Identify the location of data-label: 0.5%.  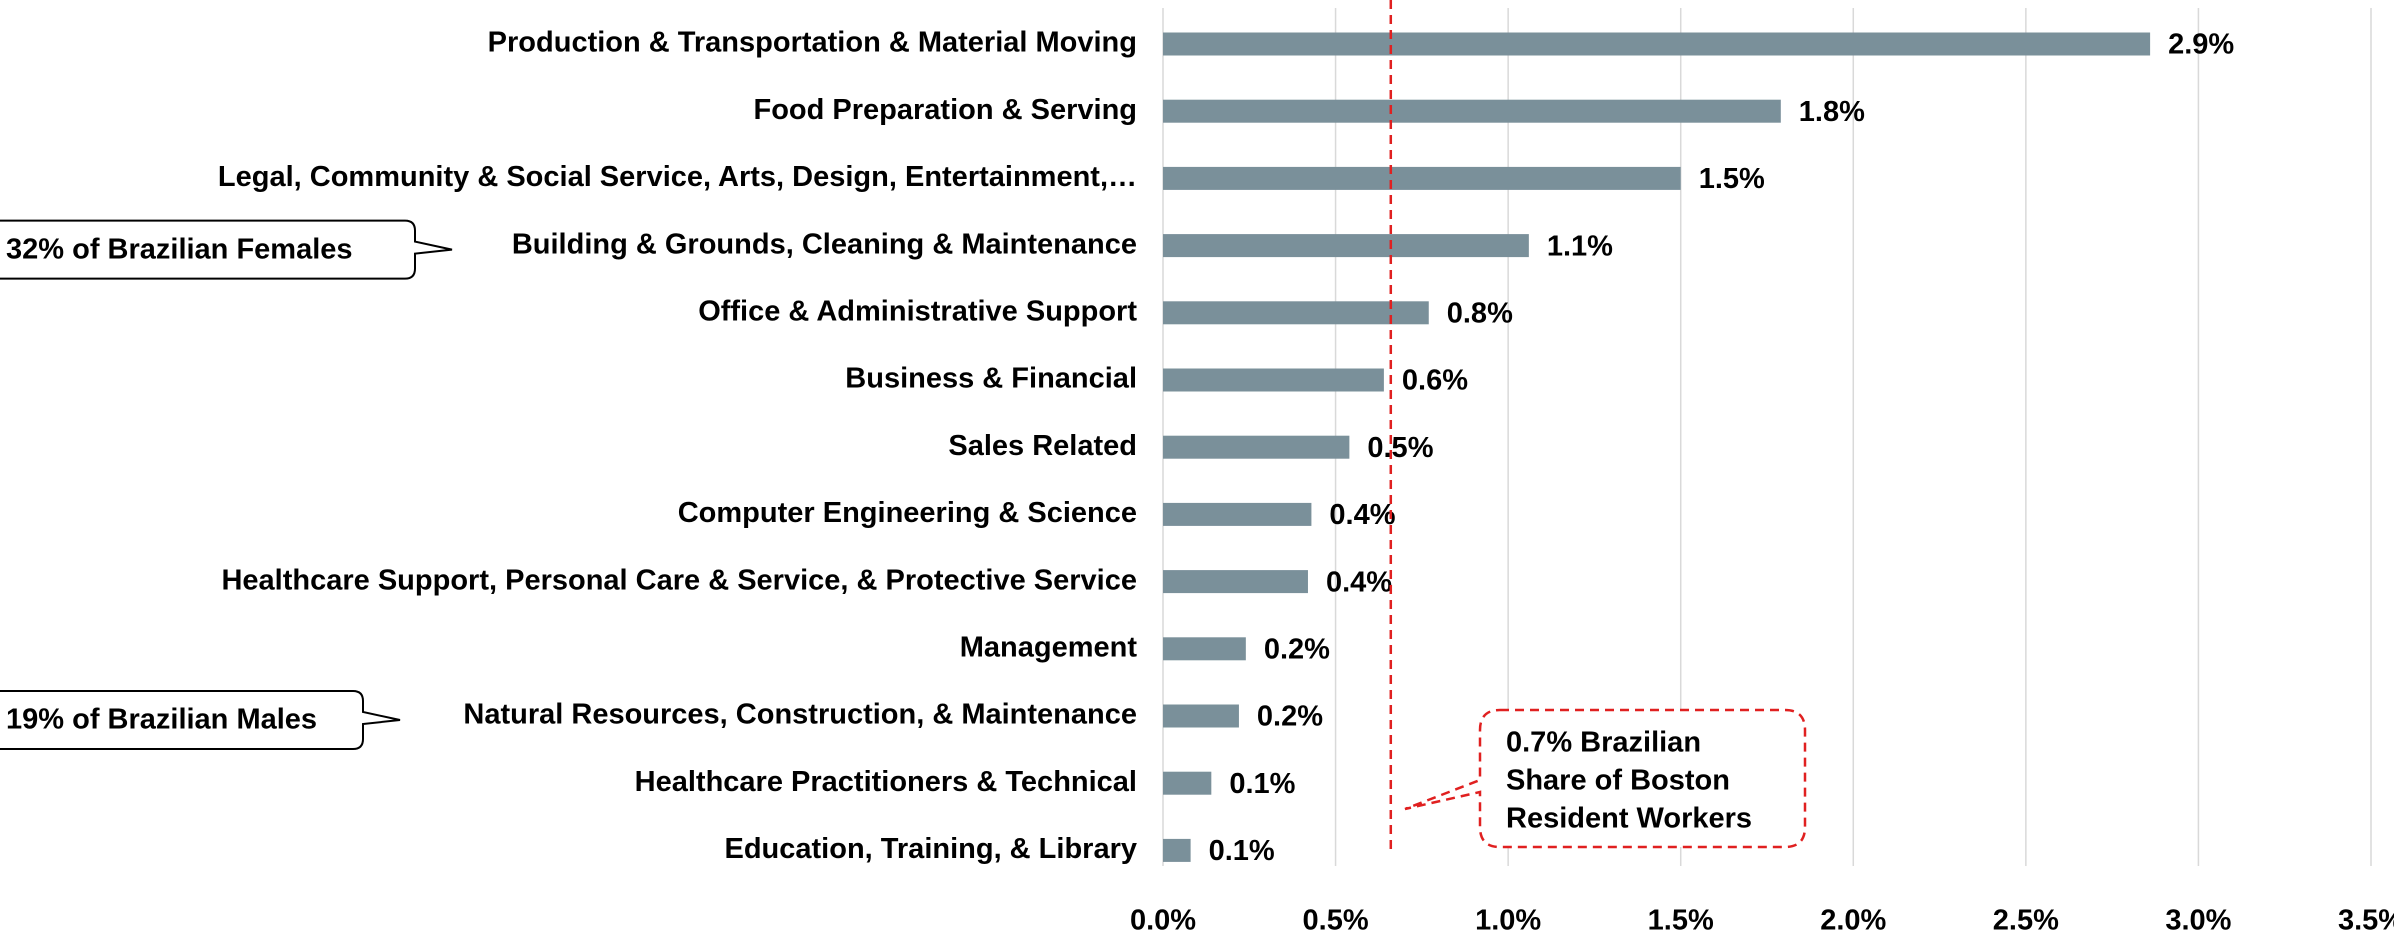
(1400, 448).